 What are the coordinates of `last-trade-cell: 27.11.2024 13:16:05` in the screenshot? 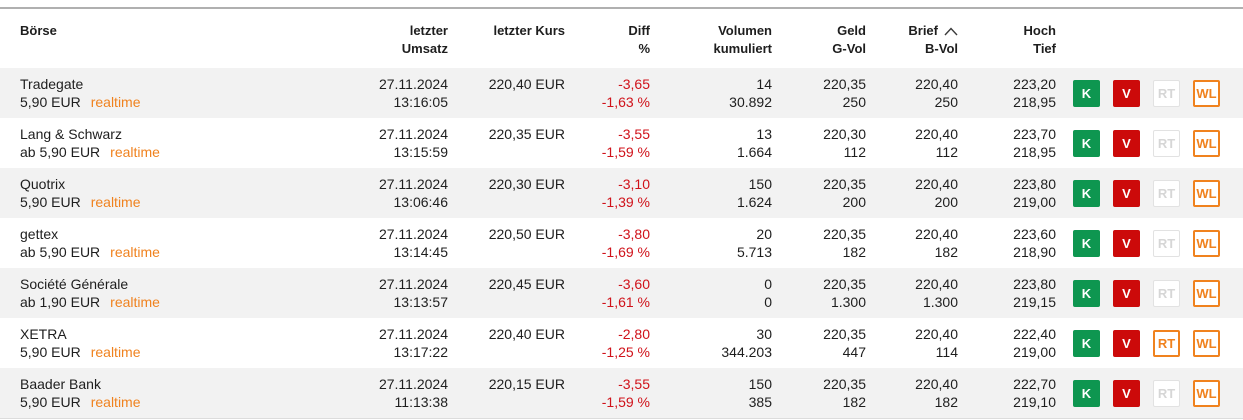 It's located at (399, 96).